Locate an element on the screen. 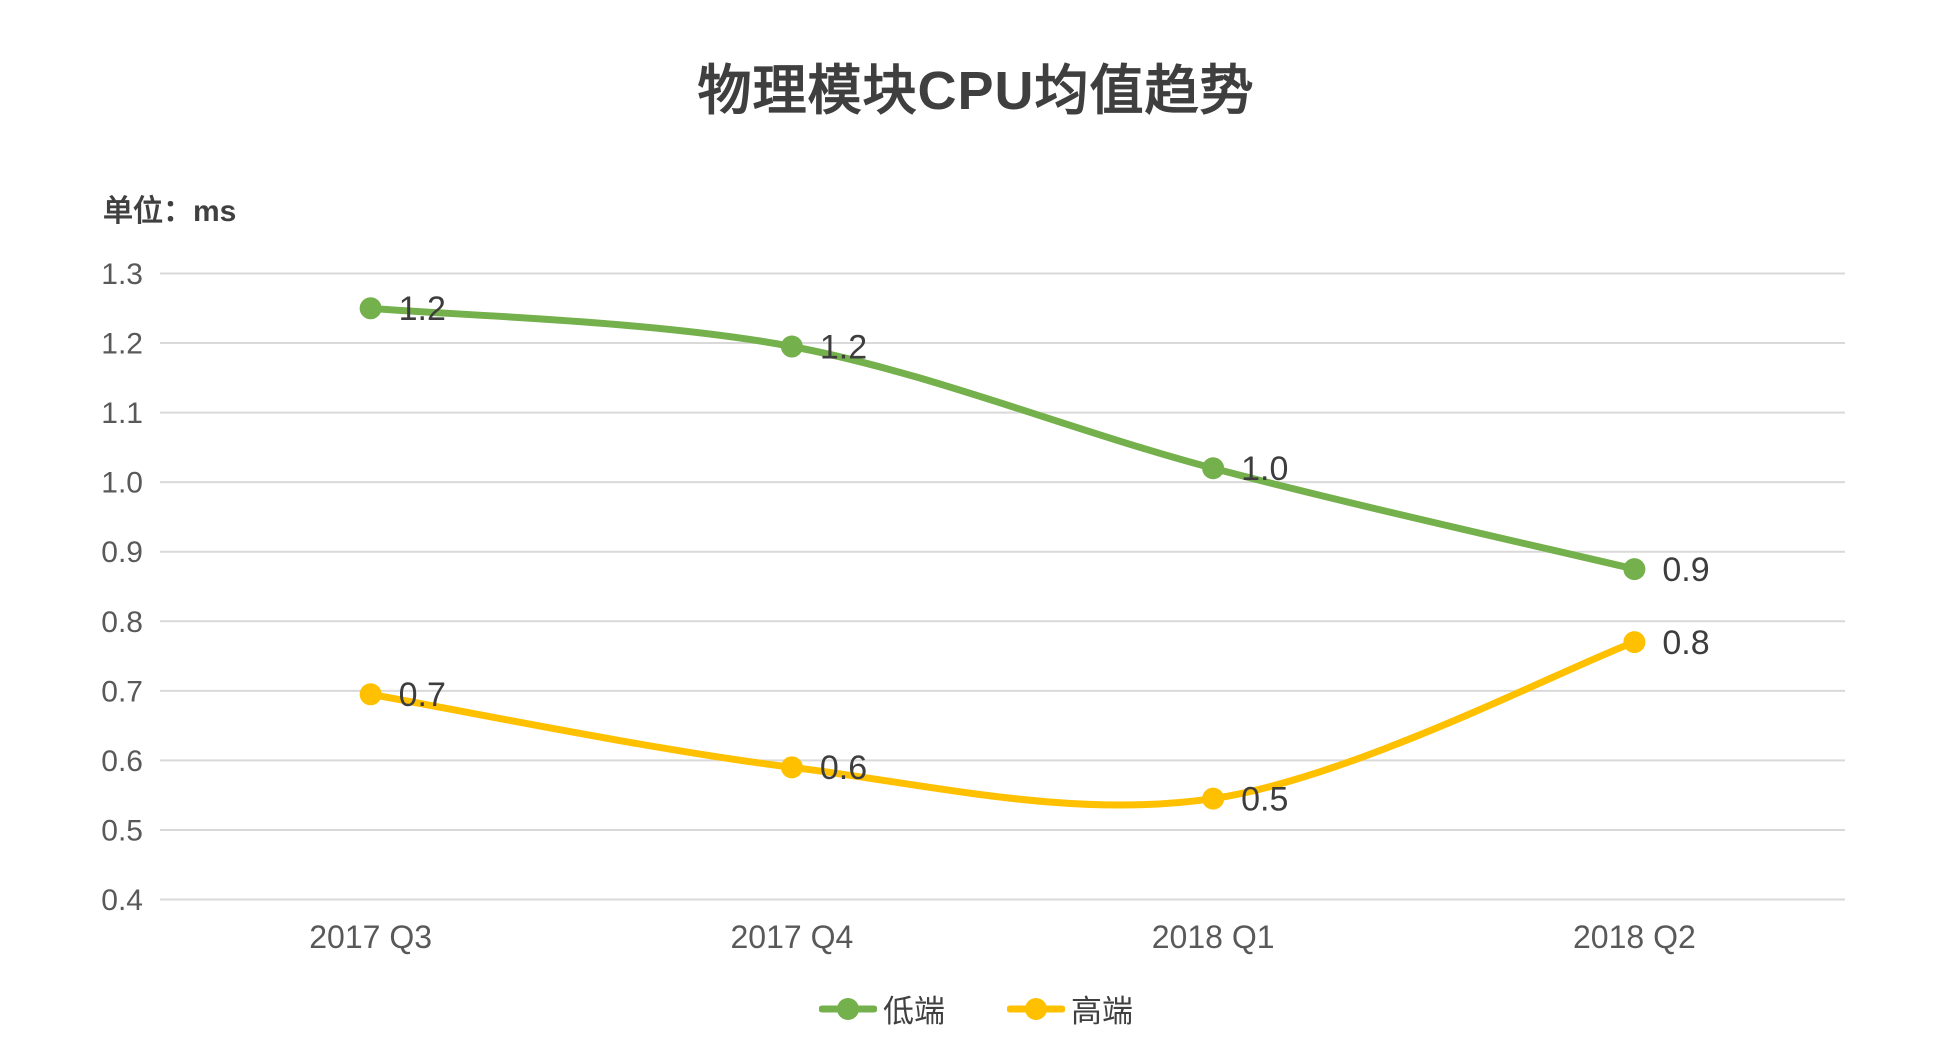  legend: 低端 高端 is located at coordinates (976, 1008).